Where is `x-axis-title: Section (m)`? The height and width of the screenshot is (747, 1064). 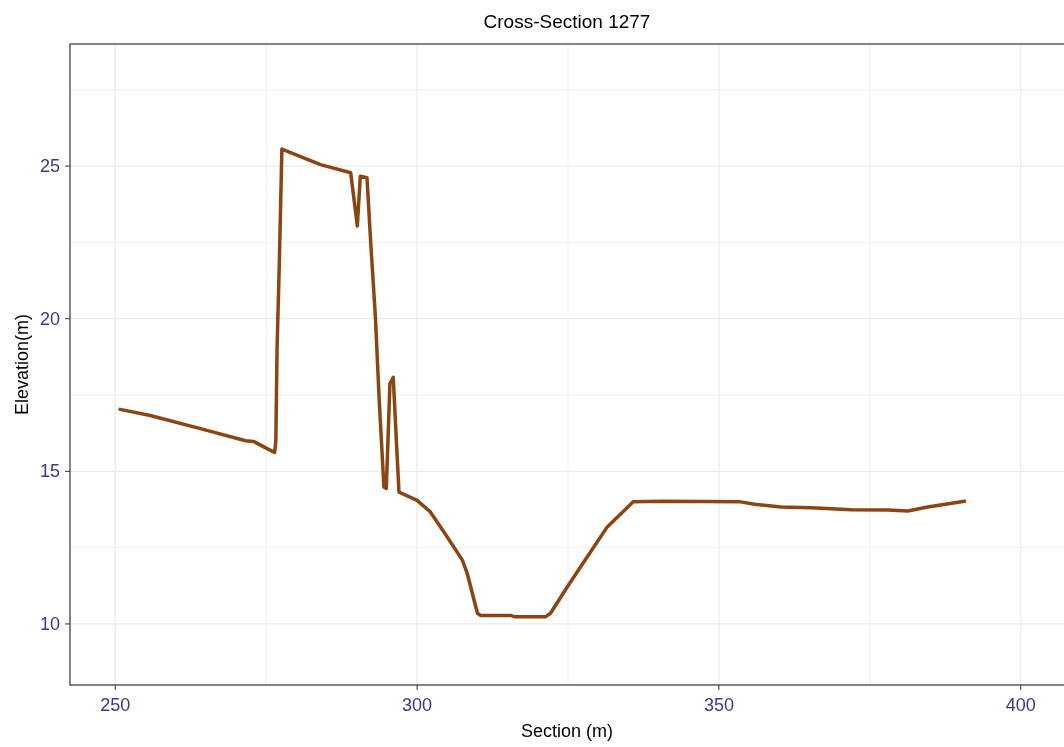
x-axis-title: Section (m) is located at coordinates (567, 731).